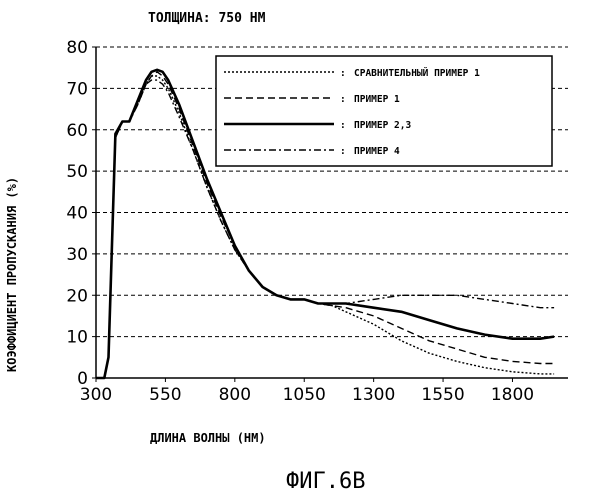 This screenshot has width=594, height=500. What do you see at coordinates (343, 125) in the screenshot?
I see `legend-colon-3: :` at bounding box center [343, 125].